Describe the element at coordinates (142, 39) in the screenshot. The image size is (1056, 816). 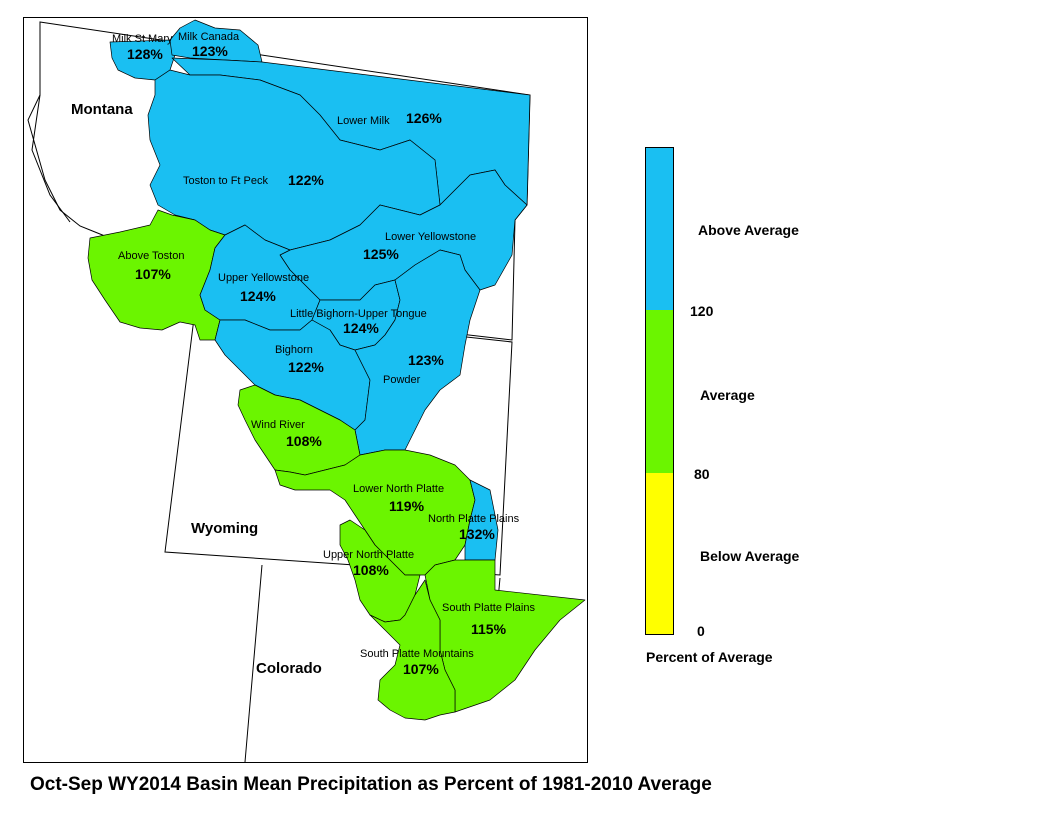
I see `label-milk-st-mary: Milk St Mary` at that location.